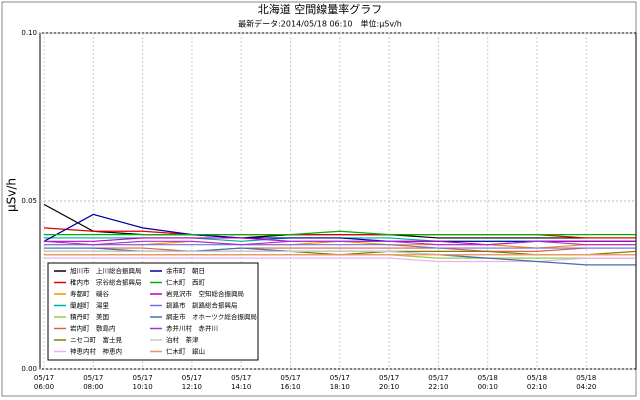  I want to click on legend-label: 岩内町 敷島内, so click(93, 328).